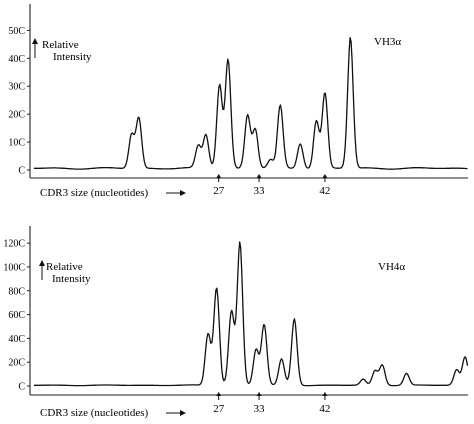 Image resolution: width=474 pixels, height=424 pixels. What do you see at coordinates (16, 31) in the screenshot?
I see `y-tick-label: 50C` at bounding box center [16, 31].